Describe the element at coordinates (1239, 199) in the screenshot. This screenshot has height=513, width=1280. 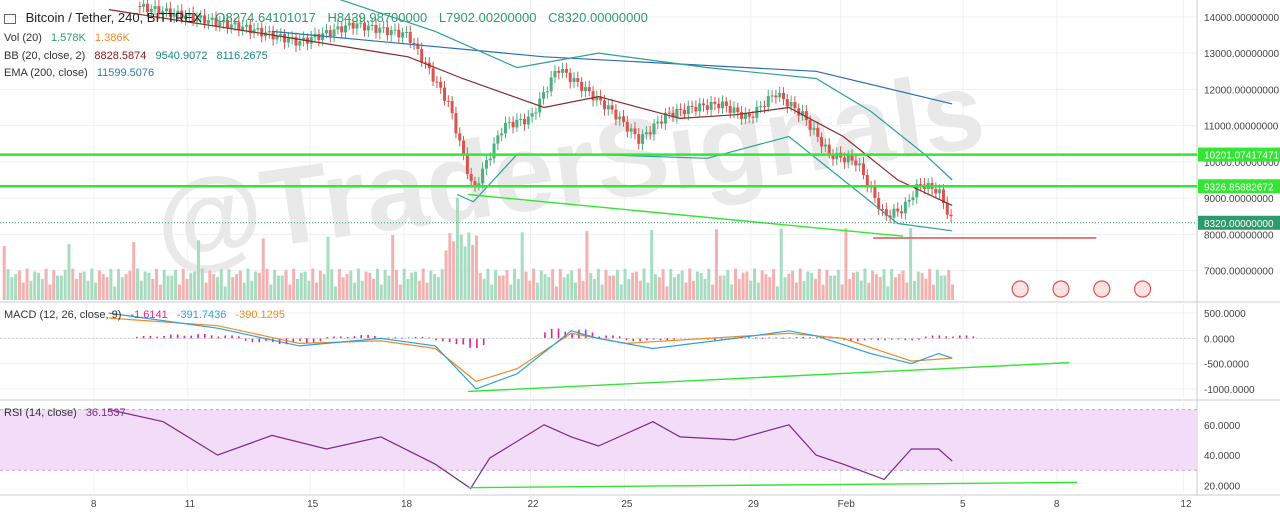
I see `price-tick-5: 9000.00000000` at that location.